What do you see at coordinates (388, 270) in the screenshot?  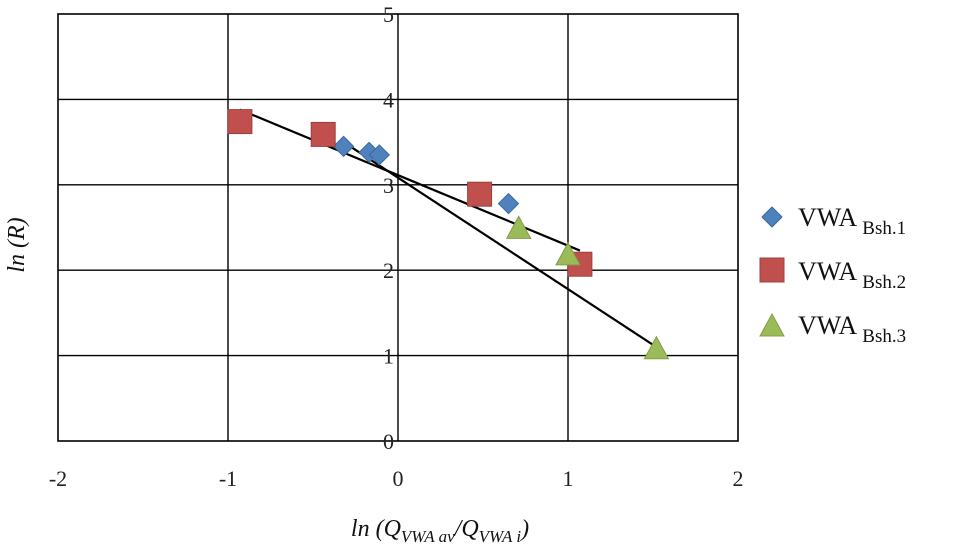 I see `y-tick-label: 2` at bounding box center [388, 270].